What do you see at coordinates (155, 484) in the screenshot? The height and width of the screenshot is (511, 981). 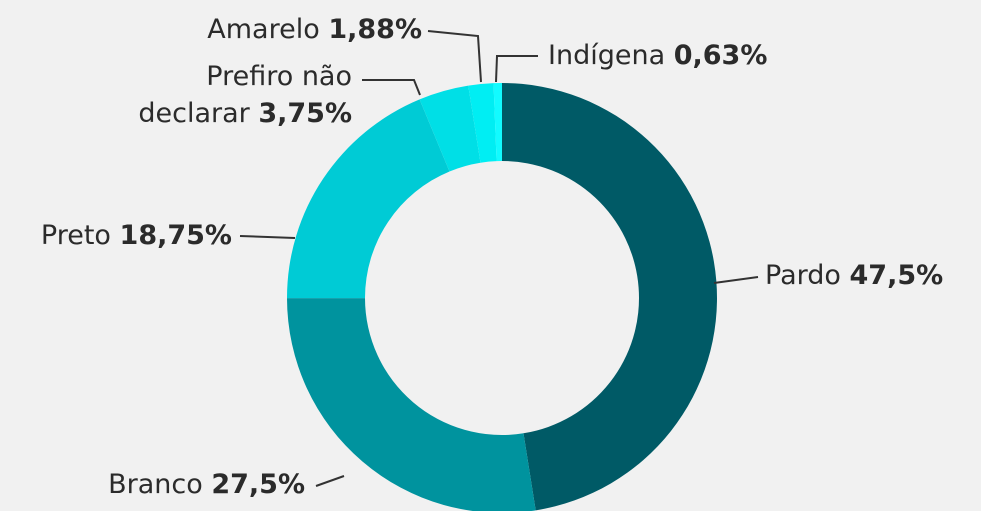 I see `category-label: Branco` at bounding box center [155, 484].